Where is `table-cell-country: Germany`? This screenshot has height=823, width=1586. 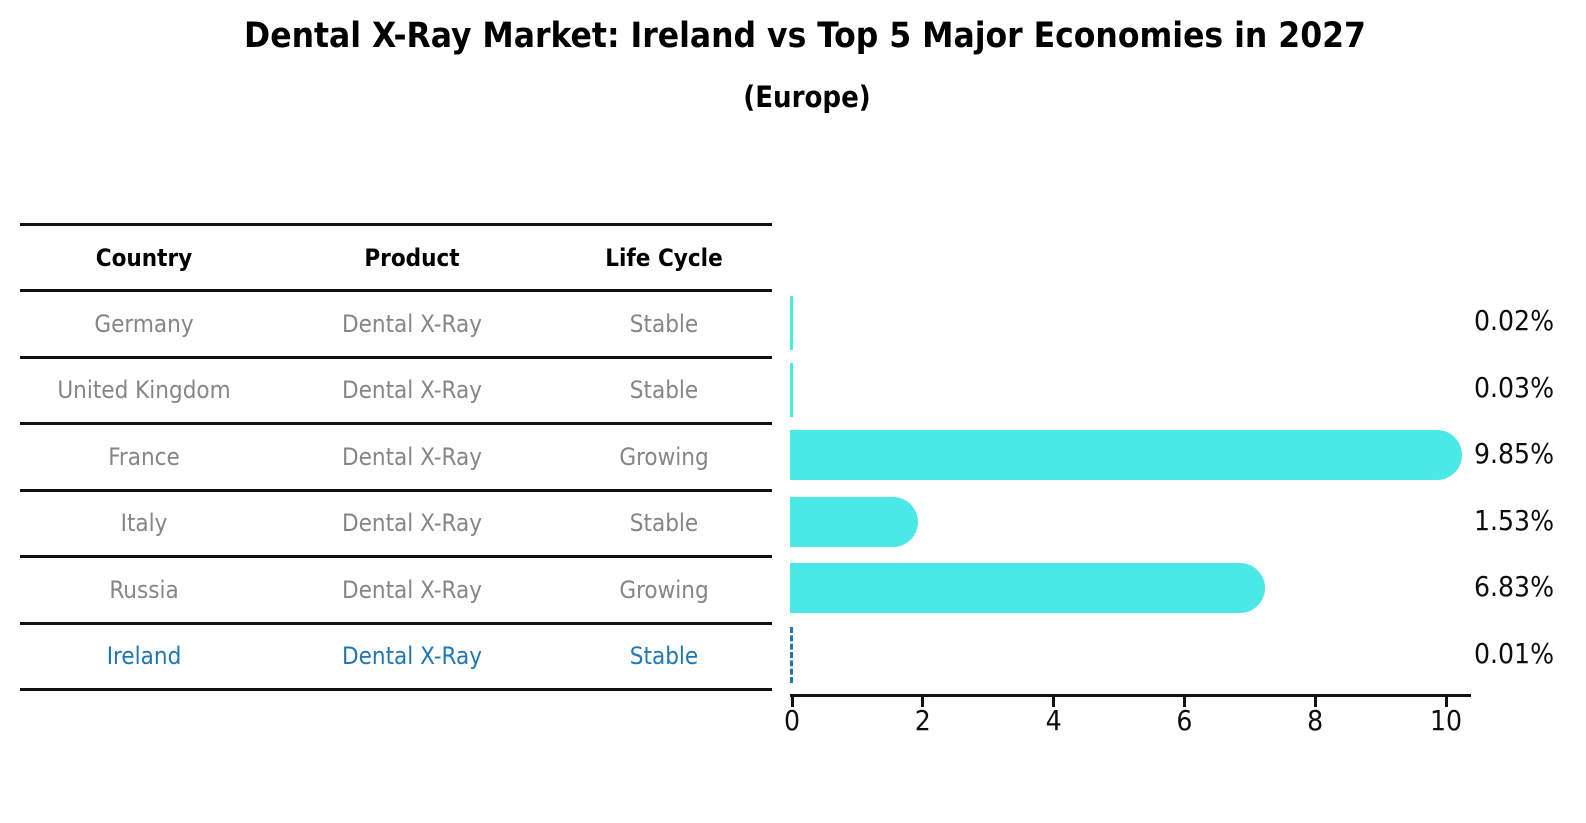
table-cell-country: Germany is located at coordinates (144, 323).